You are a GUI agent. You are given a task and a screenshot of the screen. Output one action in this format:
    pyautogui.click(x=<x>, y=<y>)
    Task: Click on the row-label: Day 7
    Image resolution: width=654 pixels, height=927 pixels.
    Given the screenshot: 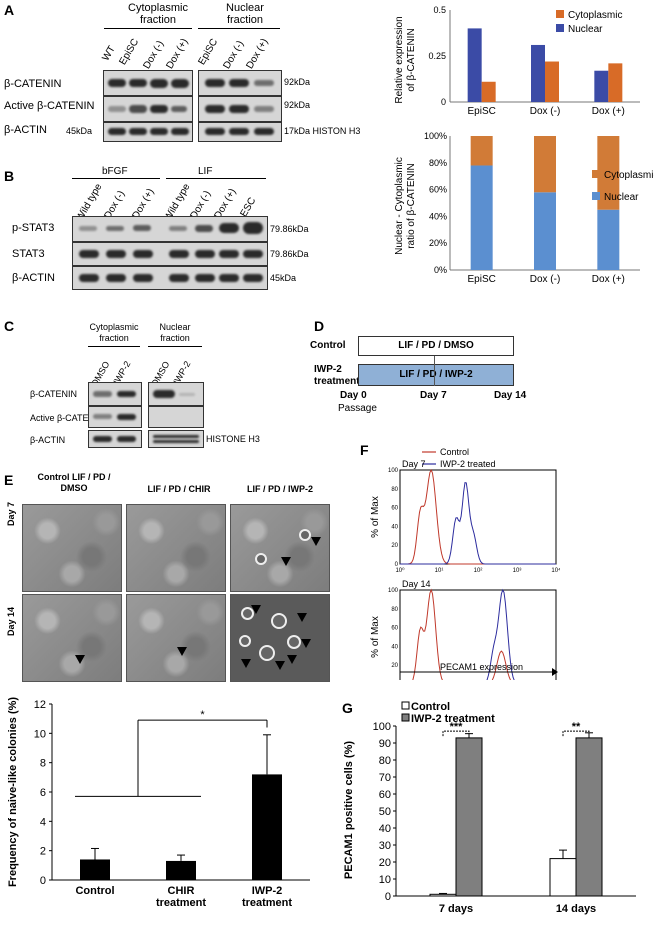 What is the action you would take?
    pyautogui.click(x=11, y=513)
    